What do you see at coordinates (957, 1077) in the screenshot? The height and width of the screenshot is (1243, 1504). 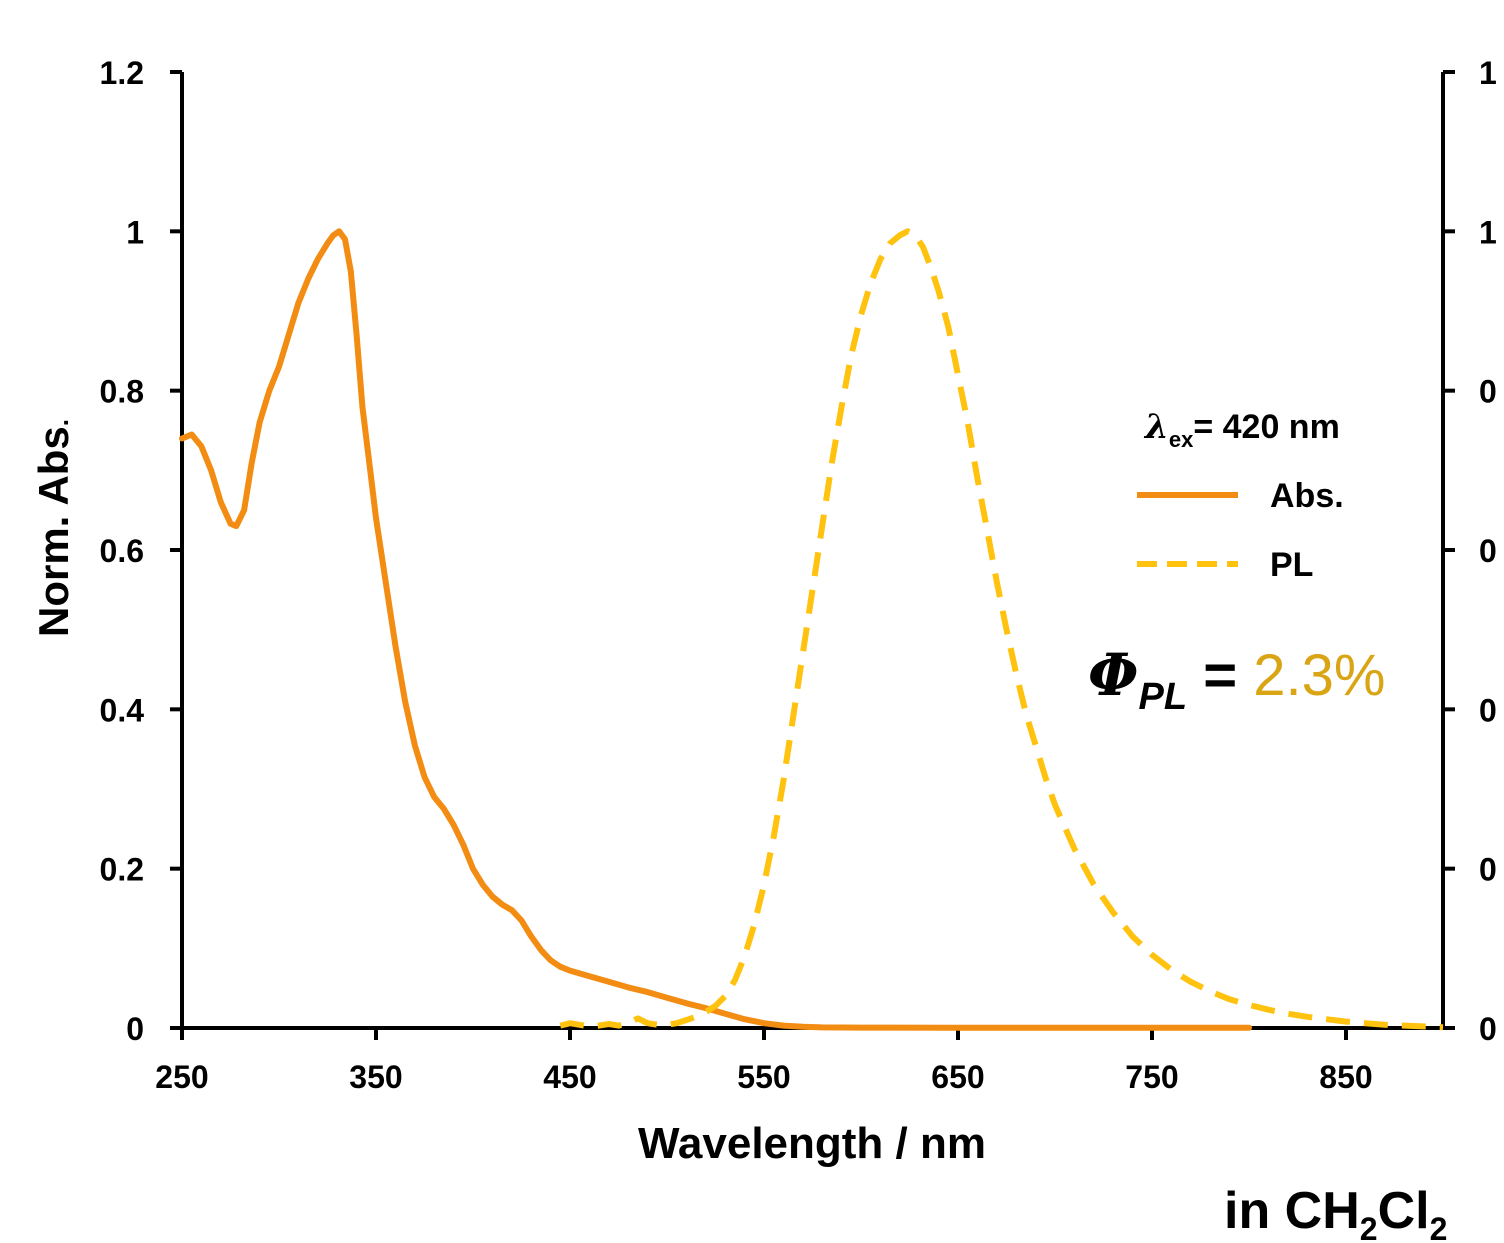 I see `x-tick-label: 650` at bounding box center [957, 1077].